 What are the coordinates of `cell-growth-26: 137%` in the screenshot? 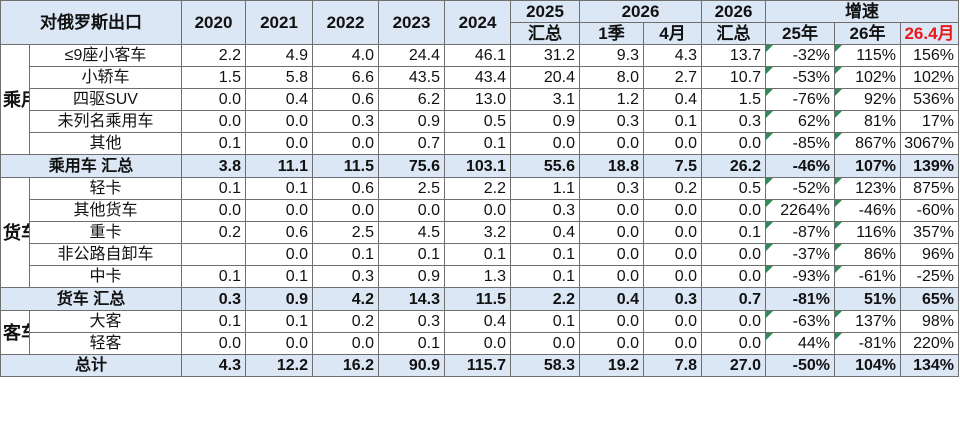 It's located at (868, 321).